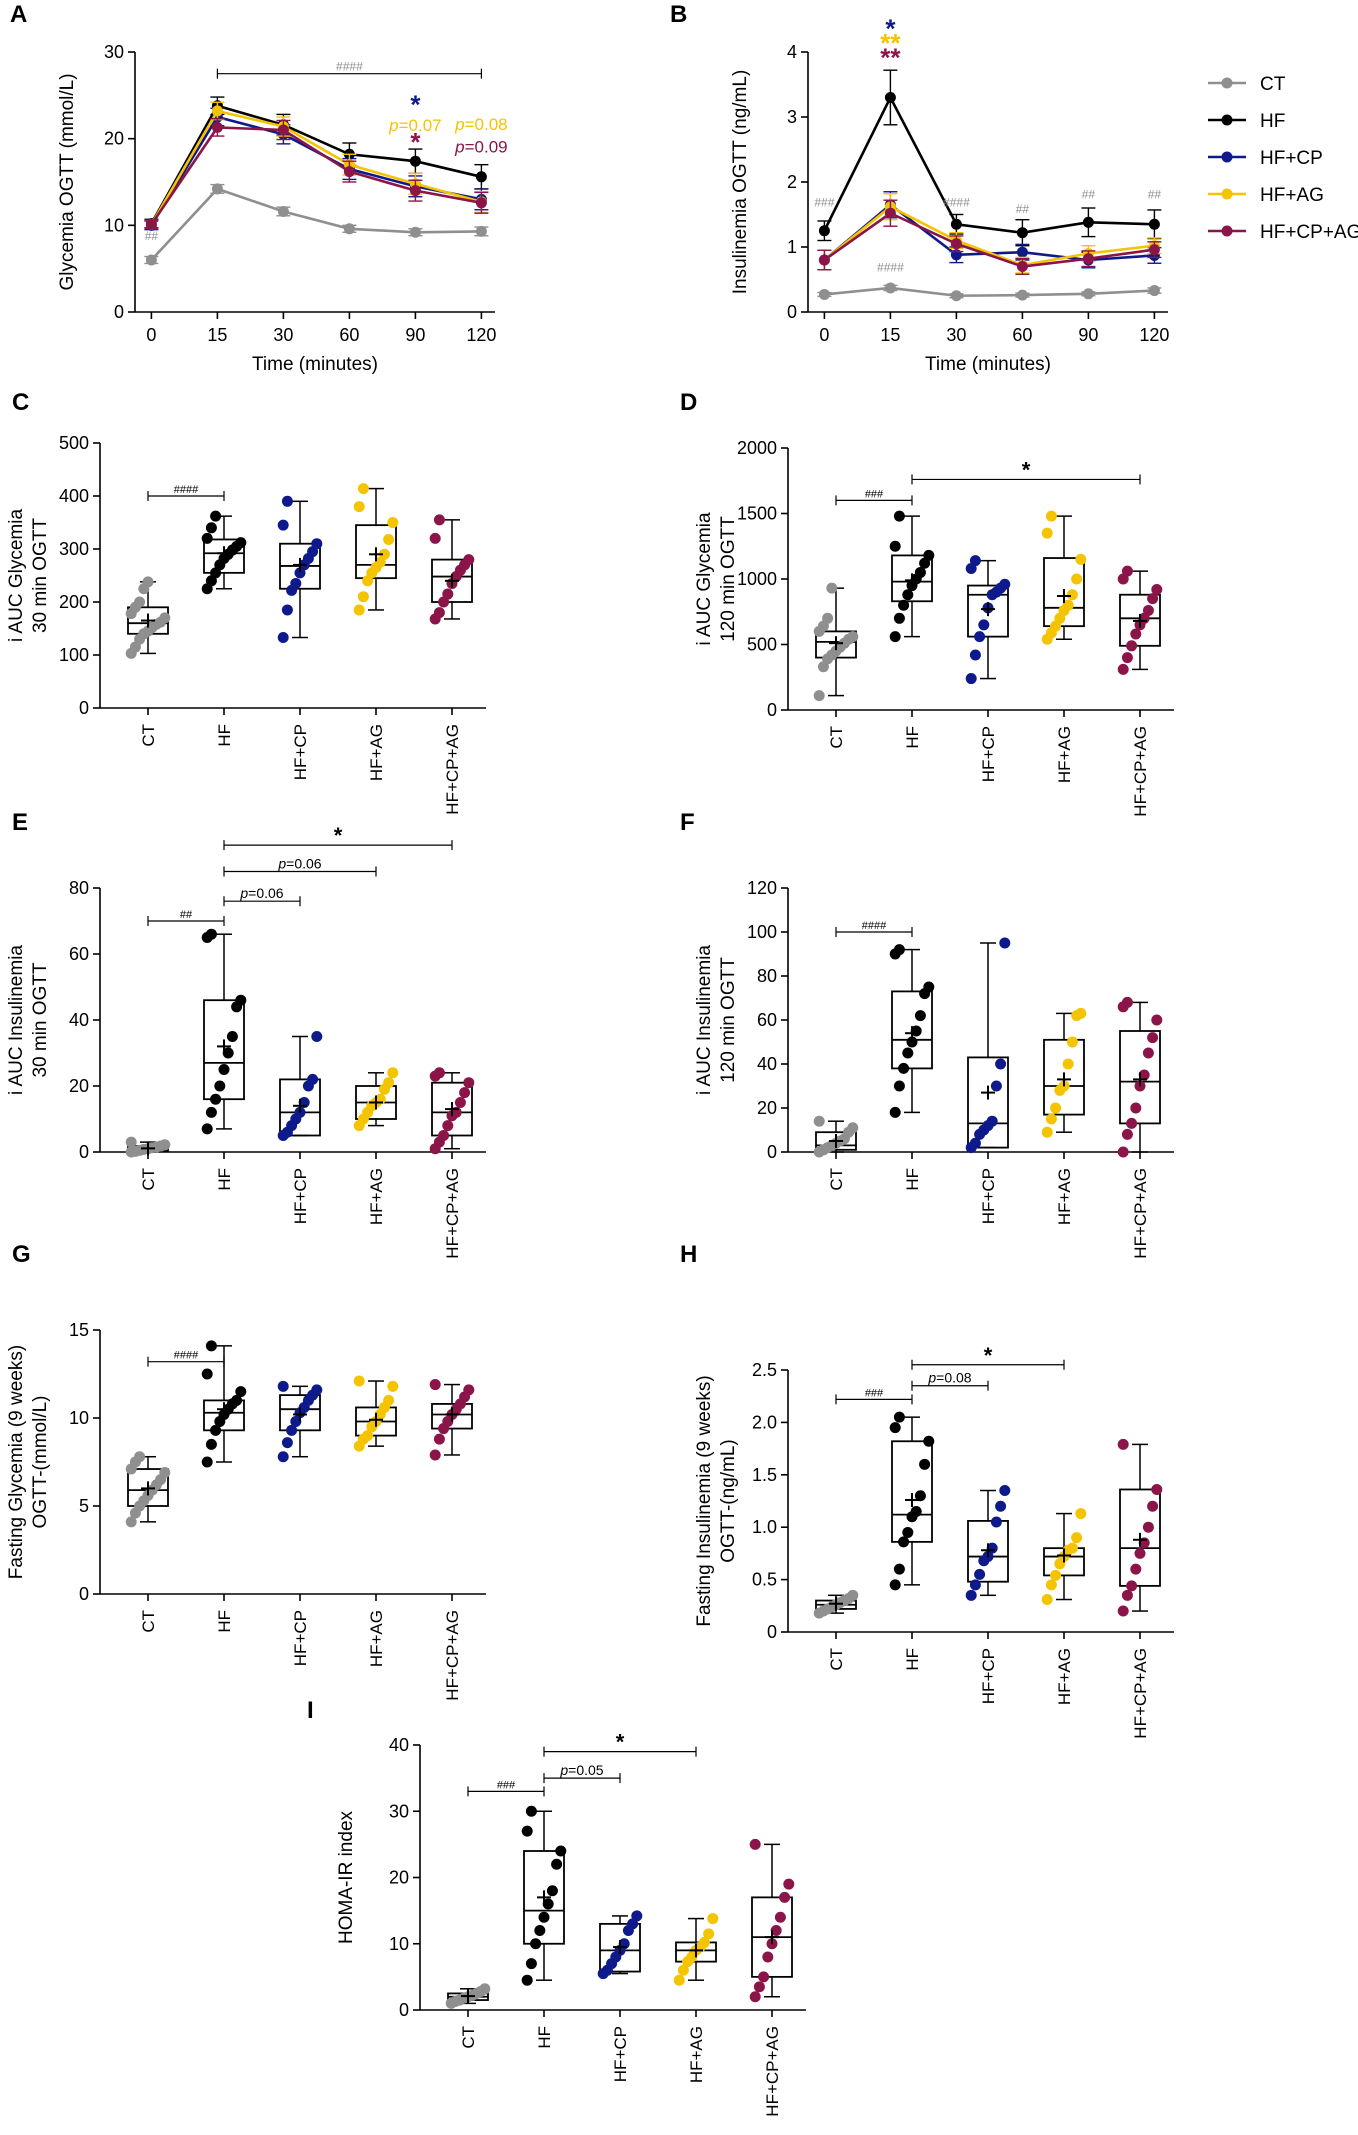 The width and height of the screenshot is (1358, 2135). Describe the element at coordinates (74, 602) in the screenshot. I see `y-tick-label: 200` at that location.